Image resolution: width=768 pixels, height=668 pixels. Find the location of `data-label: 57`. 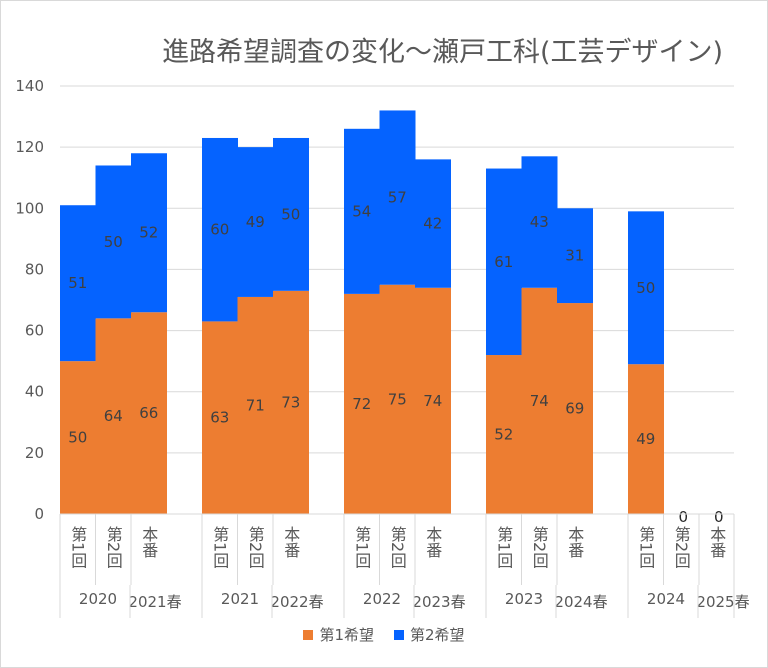

data-label: 57 is located at coordinates (397, 198).